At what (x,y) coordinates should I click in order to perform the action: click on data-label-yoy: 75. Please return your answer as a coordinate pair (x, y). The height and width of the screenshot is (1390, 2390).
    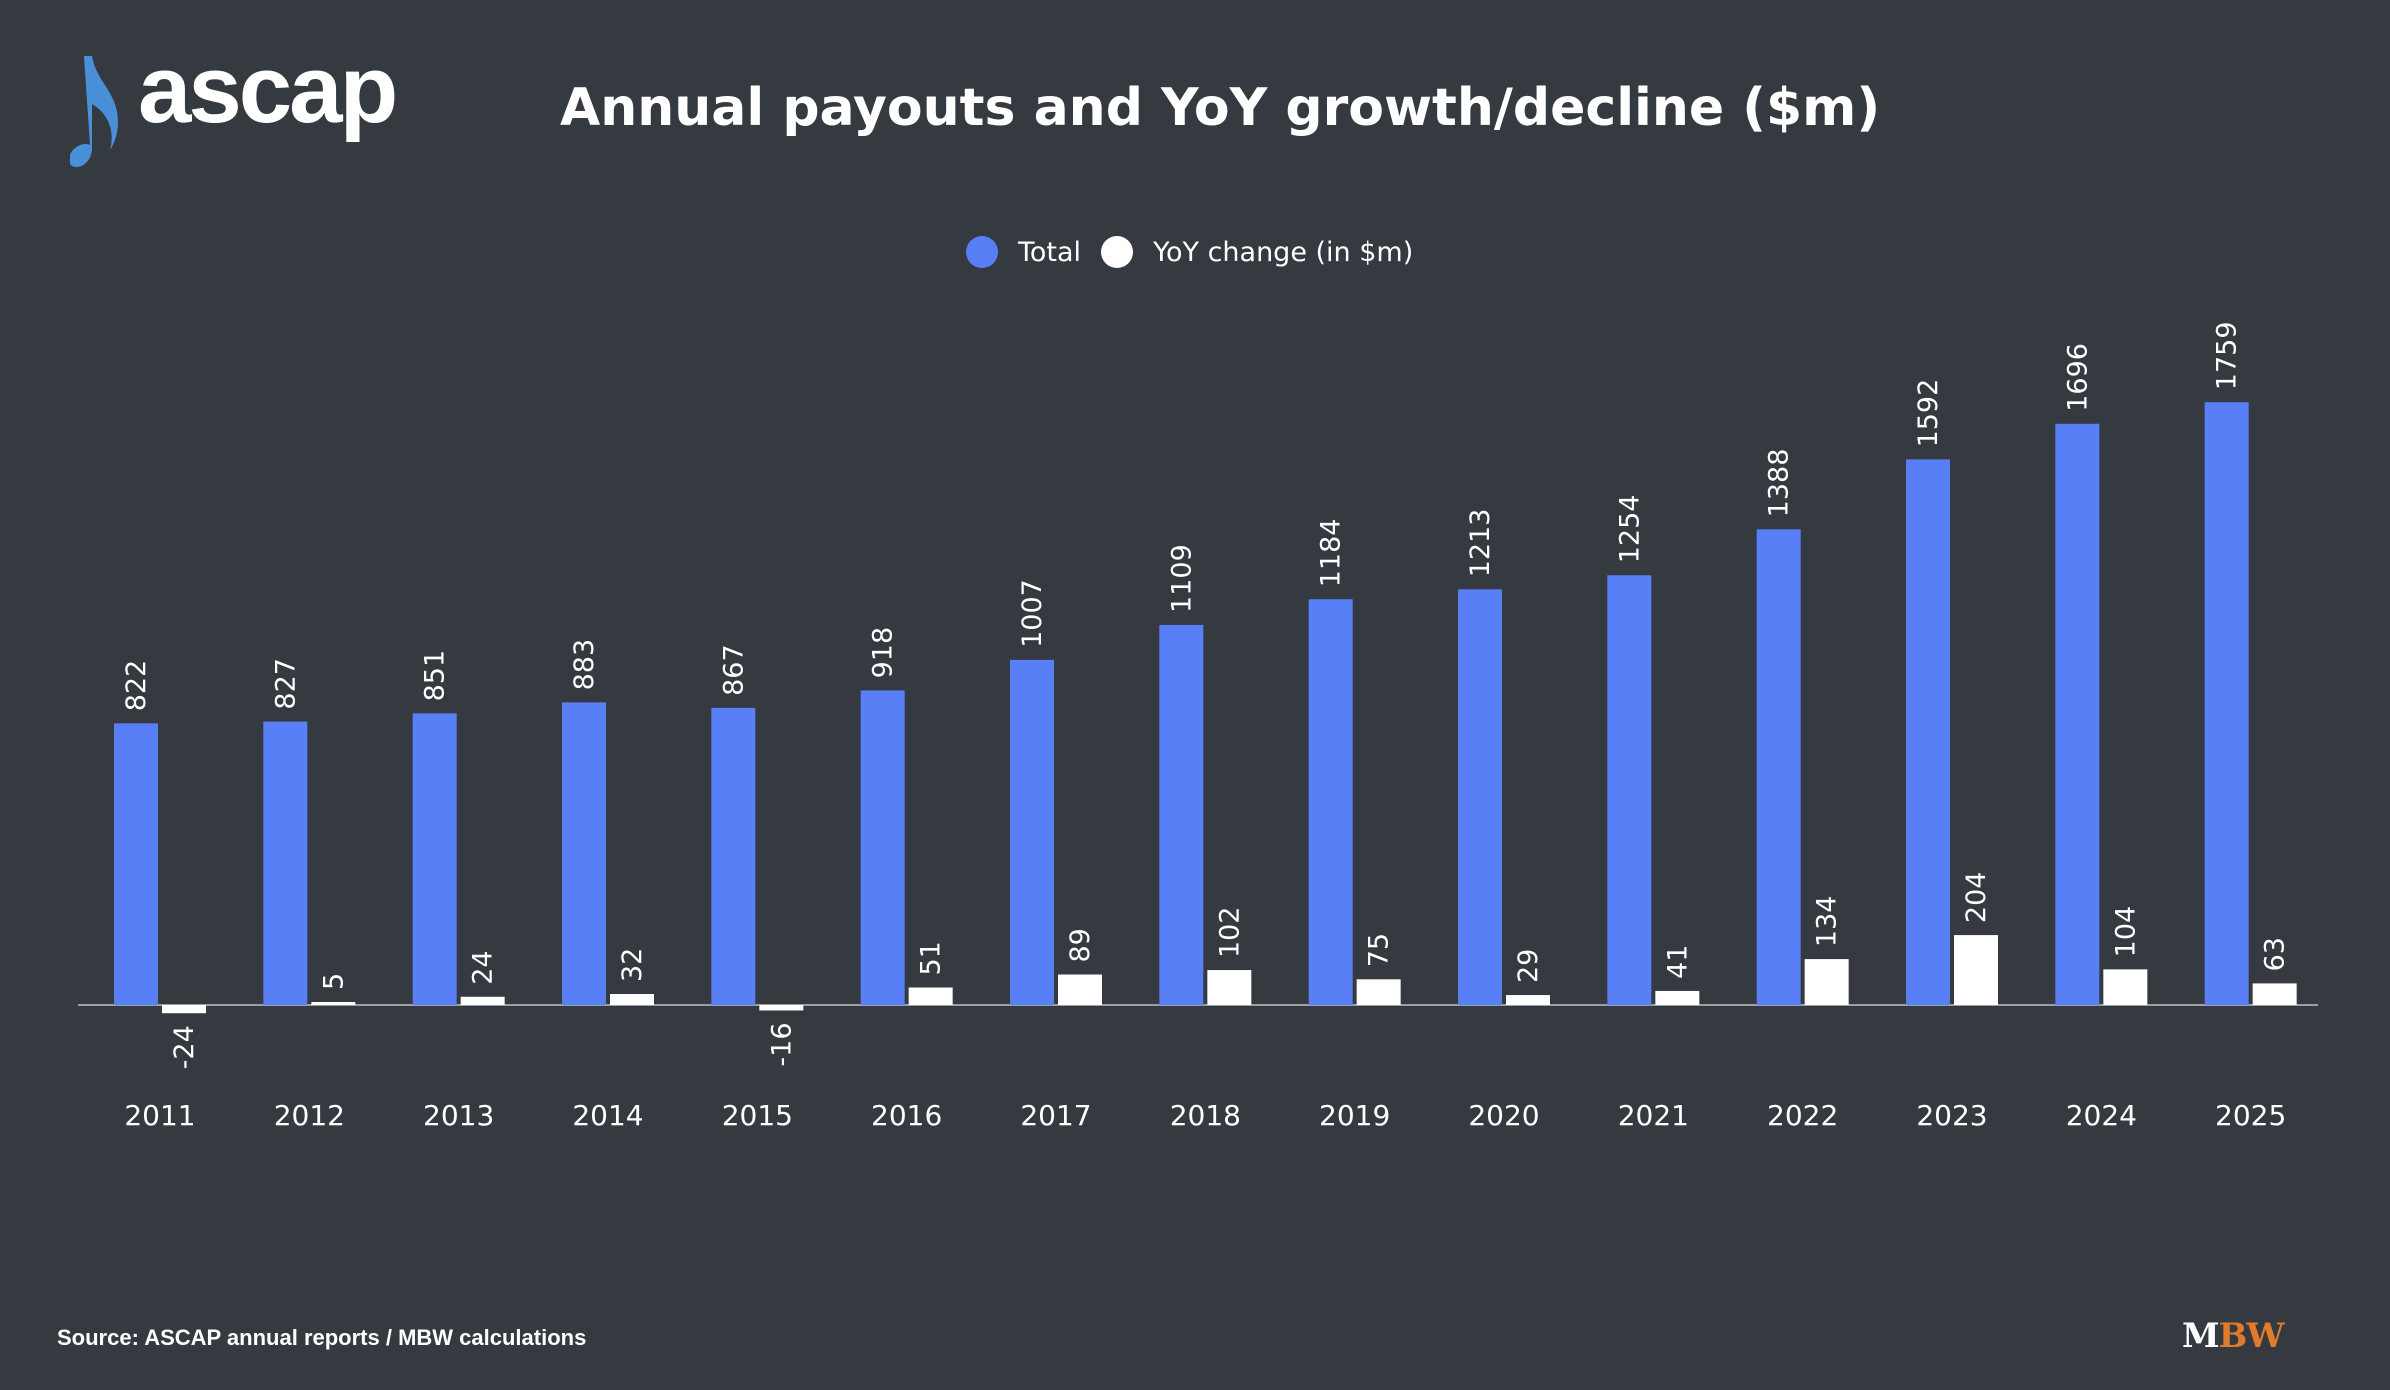
    Looking at the image, I should click on (1379, 950).